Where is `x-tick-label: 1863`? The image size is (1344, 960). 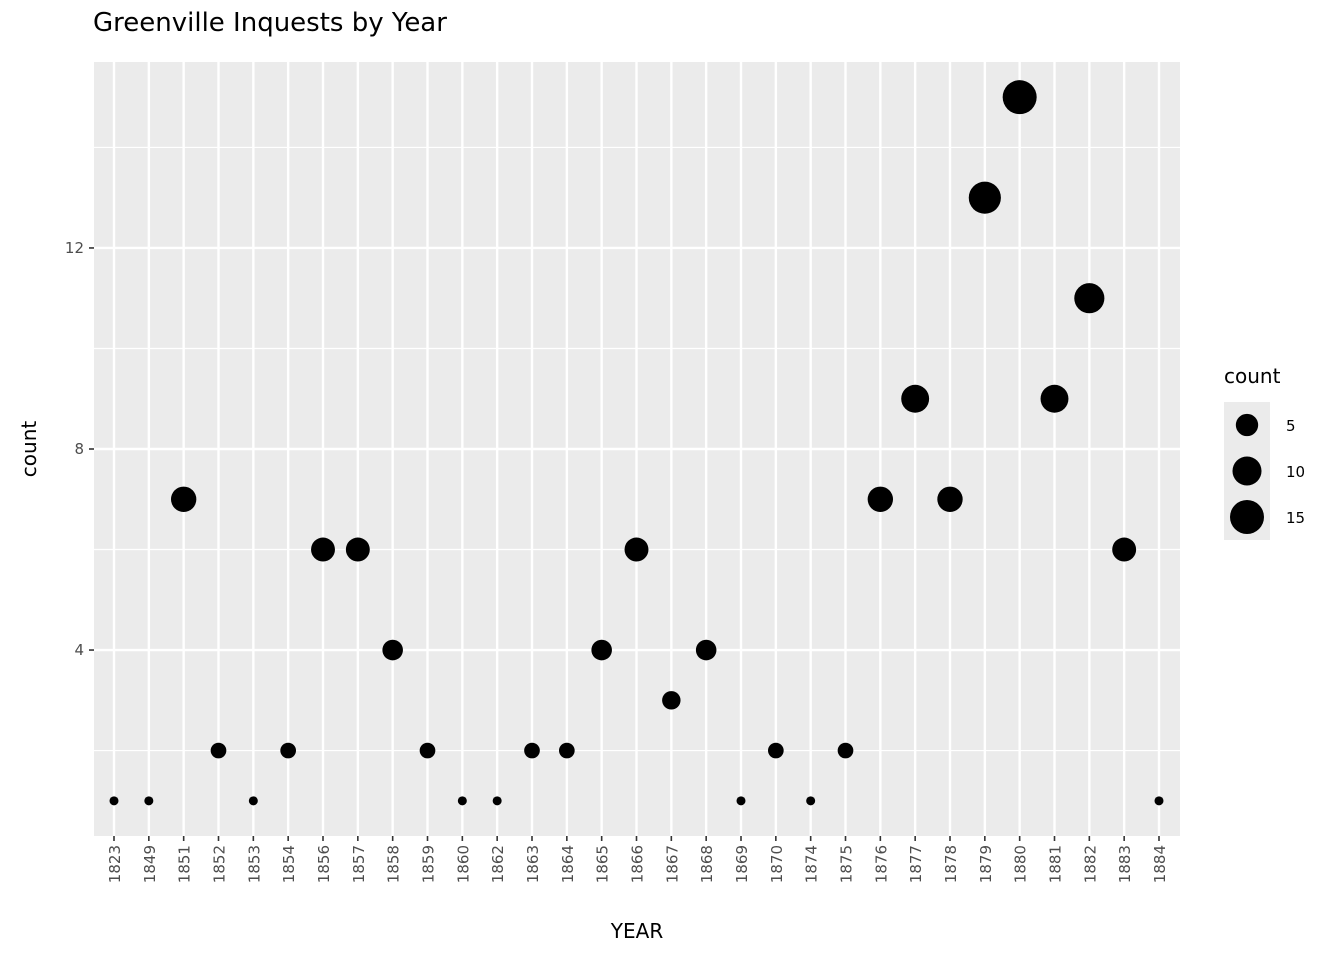
x-tick-label: 1863 is located at coordinates (533, 864).